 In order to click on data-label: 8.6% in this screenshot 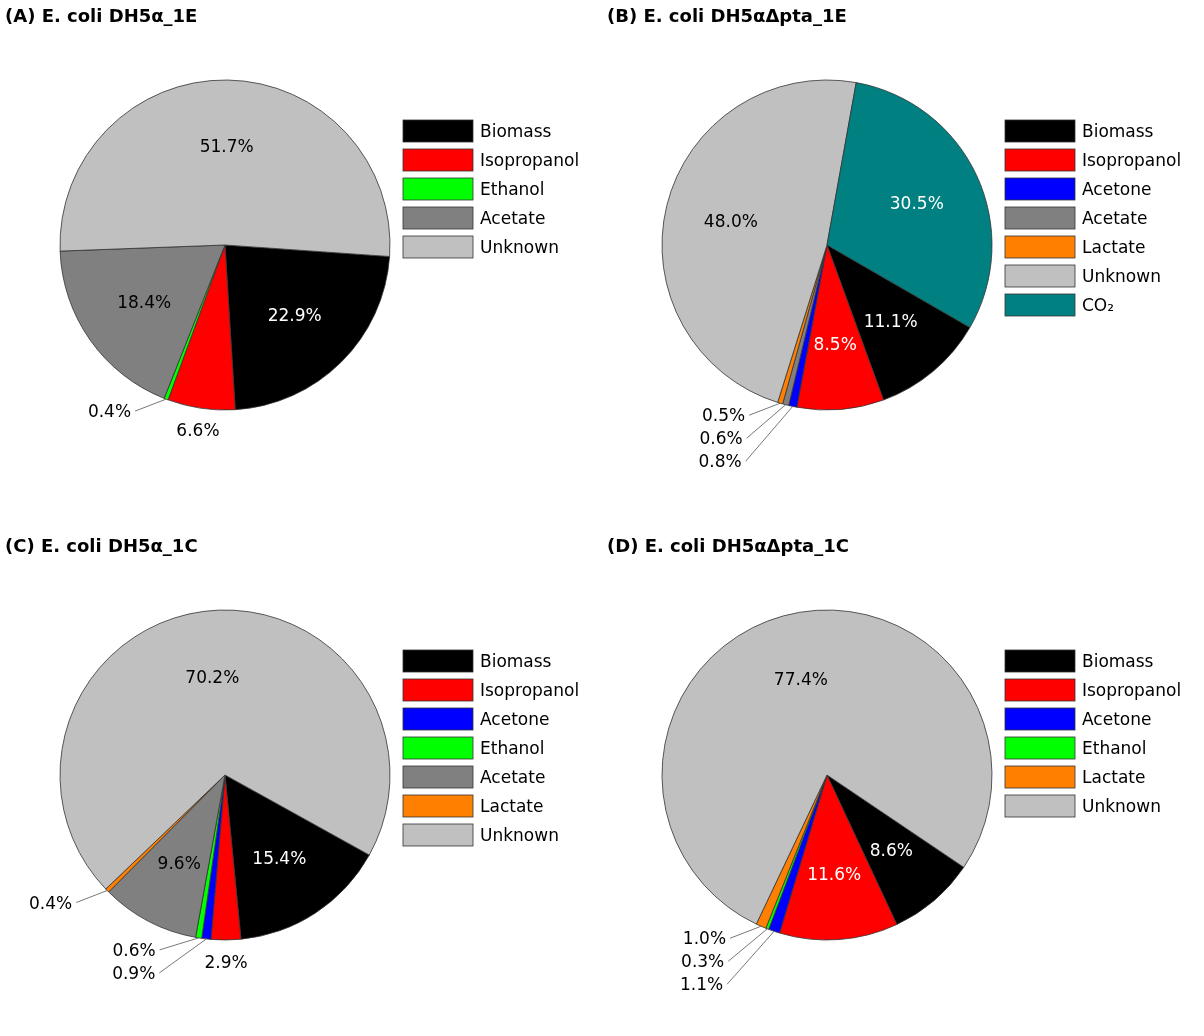, I will do `click(891, 850)`.